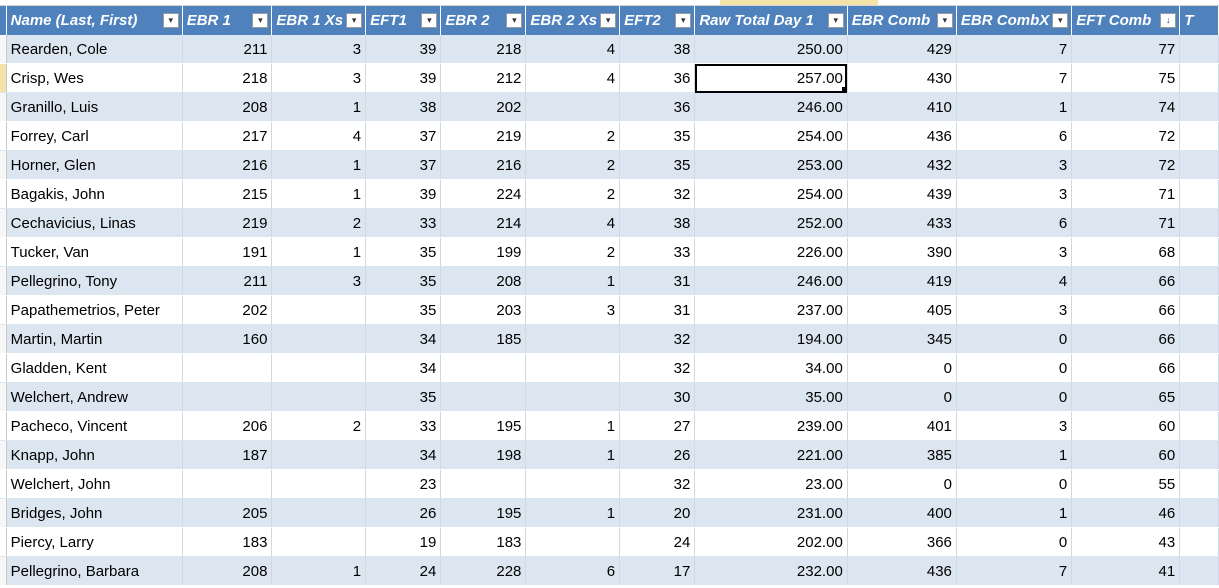 The image size is (1219, 588). What do you see at coordinates (227, 194) in the screenshot?
I see `table-cell: 215` at bounding box center [227, 194].